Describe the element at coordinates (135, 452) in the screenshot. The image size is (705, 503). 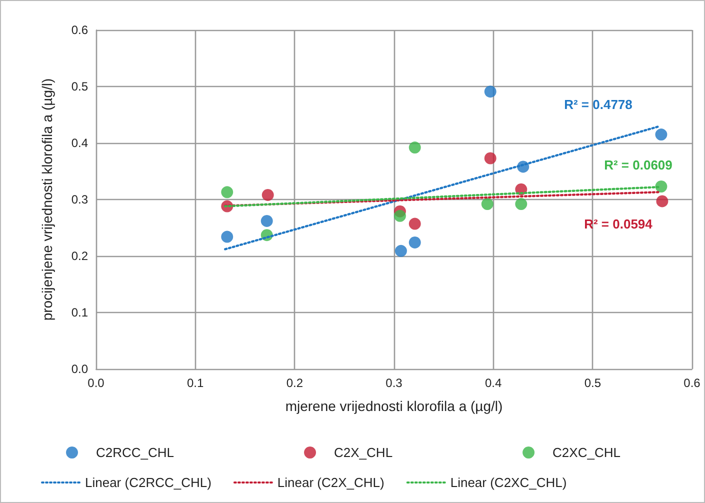
I see `legend-label: C2RCC_CHL` at that location.